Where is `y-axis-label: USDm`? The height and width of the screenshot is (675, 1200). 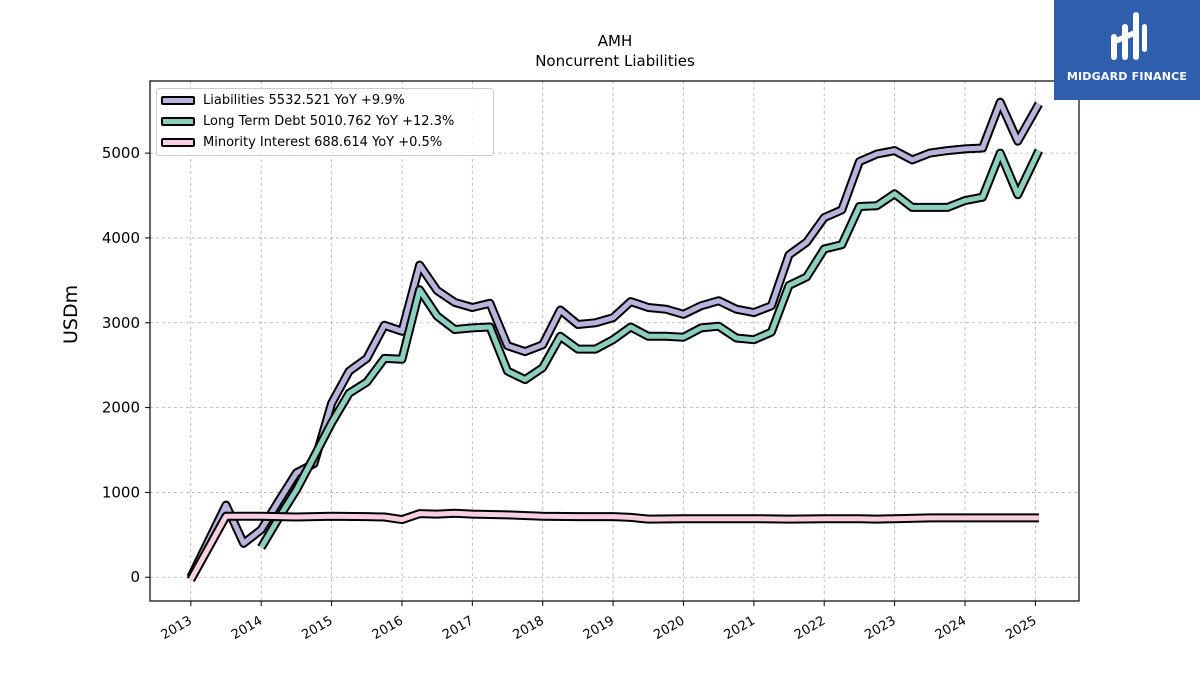 y-axis-label: USDm is located at coordinates (71, 314).